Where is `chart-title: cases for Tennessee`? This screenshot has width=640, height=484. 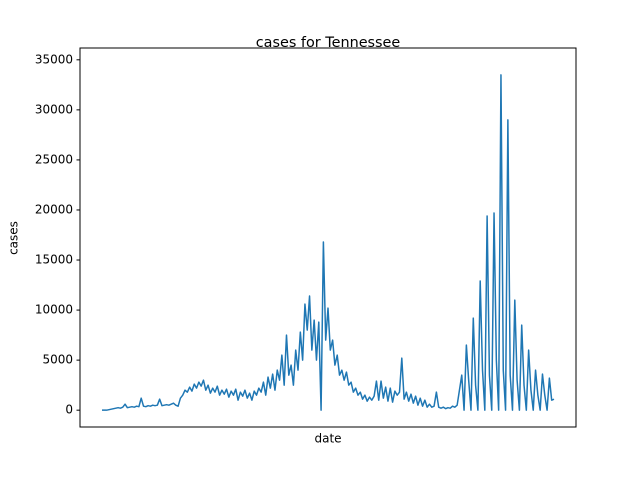 chart-title: cases for Tennessee is located at coordinates (328, 43).